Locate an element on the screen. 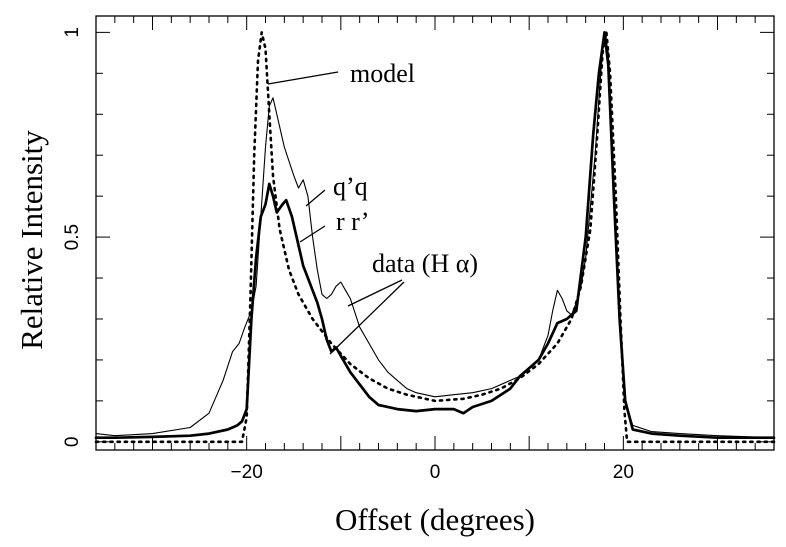 Image resolution: width=786 pixels, height=547 pixels. y-tick-label: 0.5 is located at coordinates (72, 237).